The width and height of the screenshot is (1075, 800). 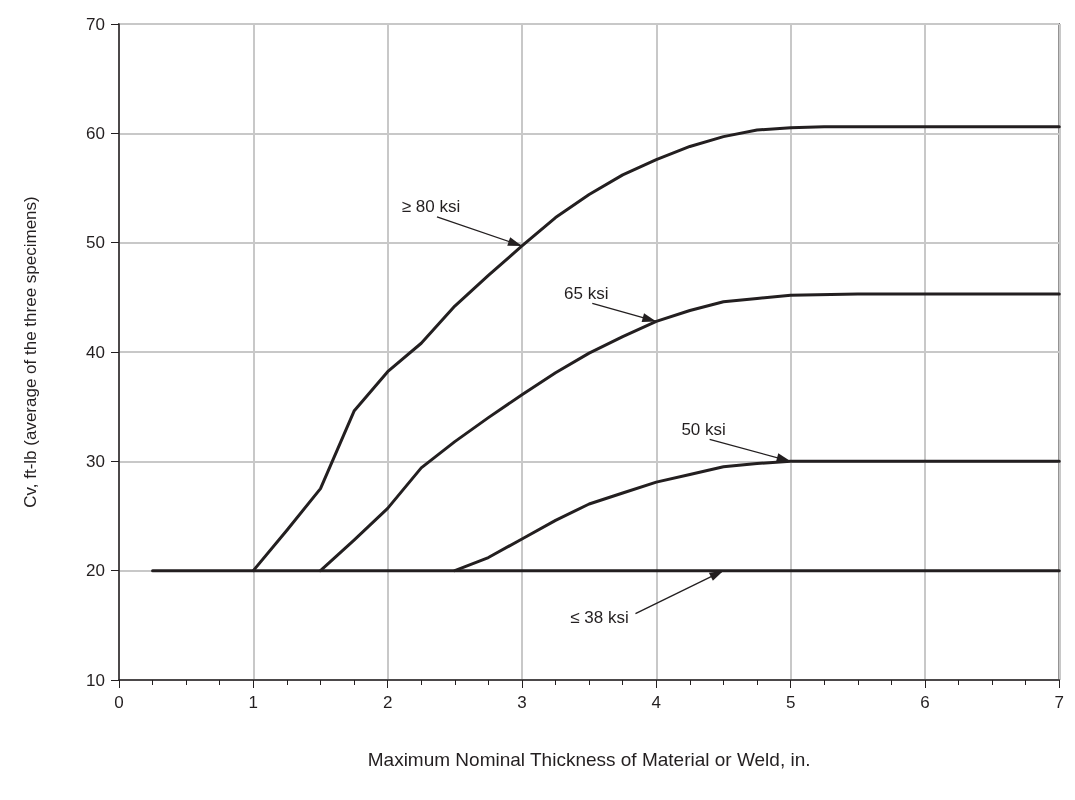 I want to click on x-tick-label: 4, so click(x=656, y=702).